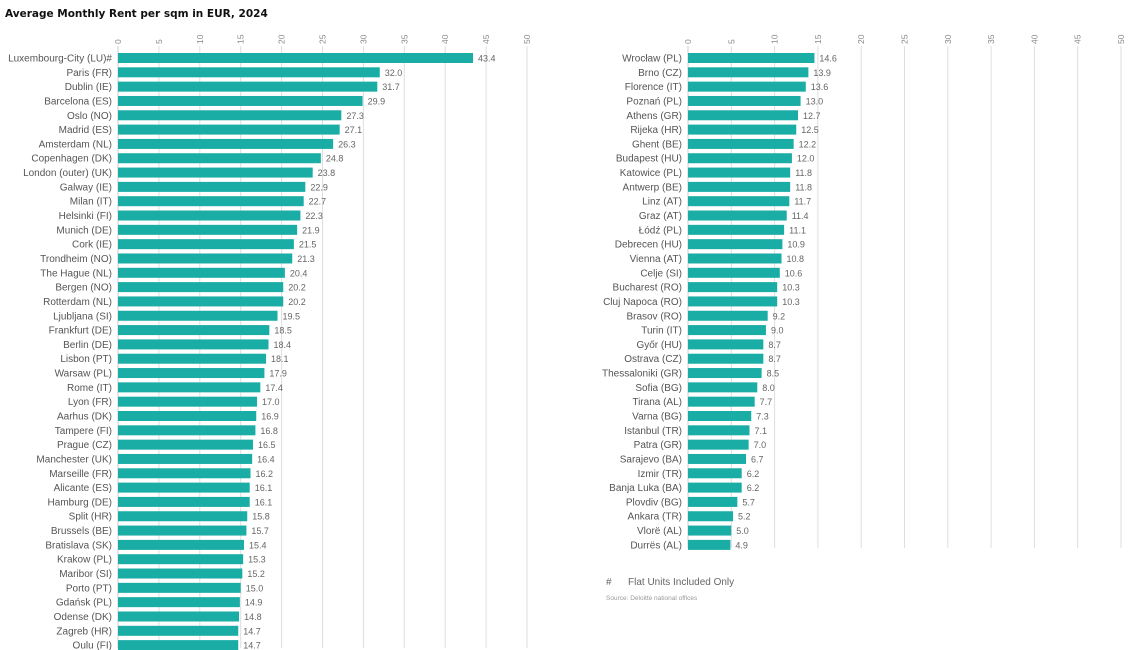 This screenshot has width=1135, height=650. I want to click on value-label-left-35: 15.3, so click(257, 560).